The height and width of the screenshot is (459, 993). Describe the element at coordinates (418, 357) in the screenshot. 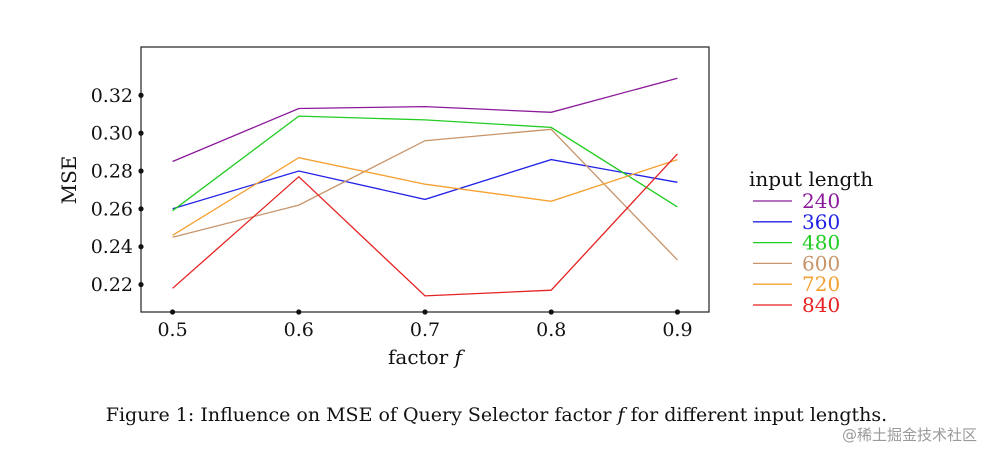

I see `x-axis-title-text: factor` at that location.